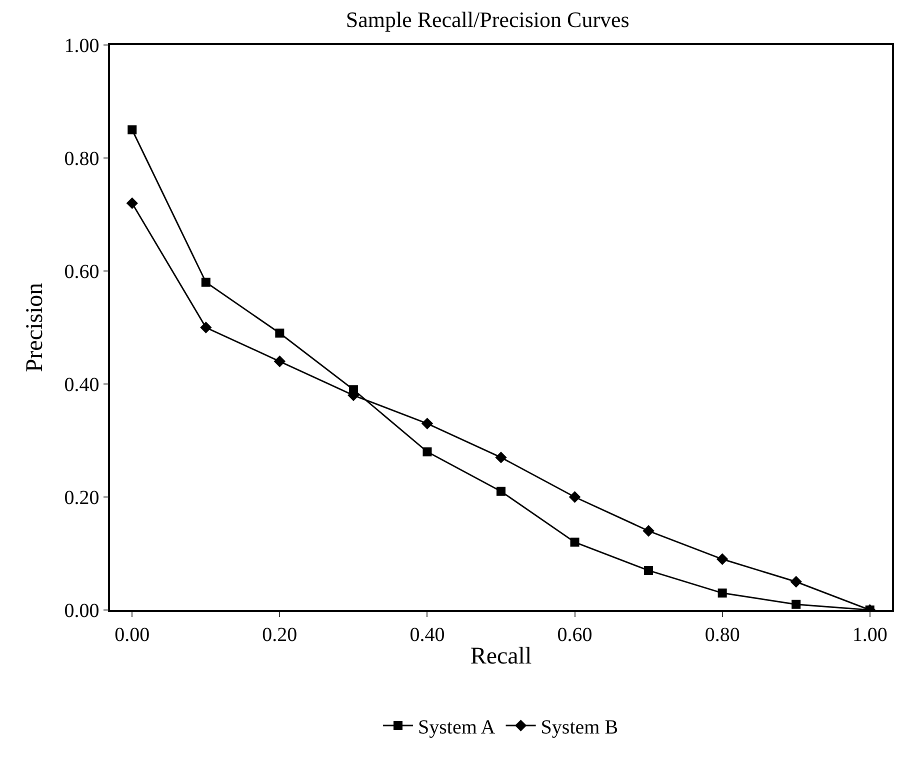 This screenshot has height=757, width=920. What do you see at coordinates (82, 46) in the screenshot?
I see `y-tick-label: 1.00` at bounding box center [82, 46].